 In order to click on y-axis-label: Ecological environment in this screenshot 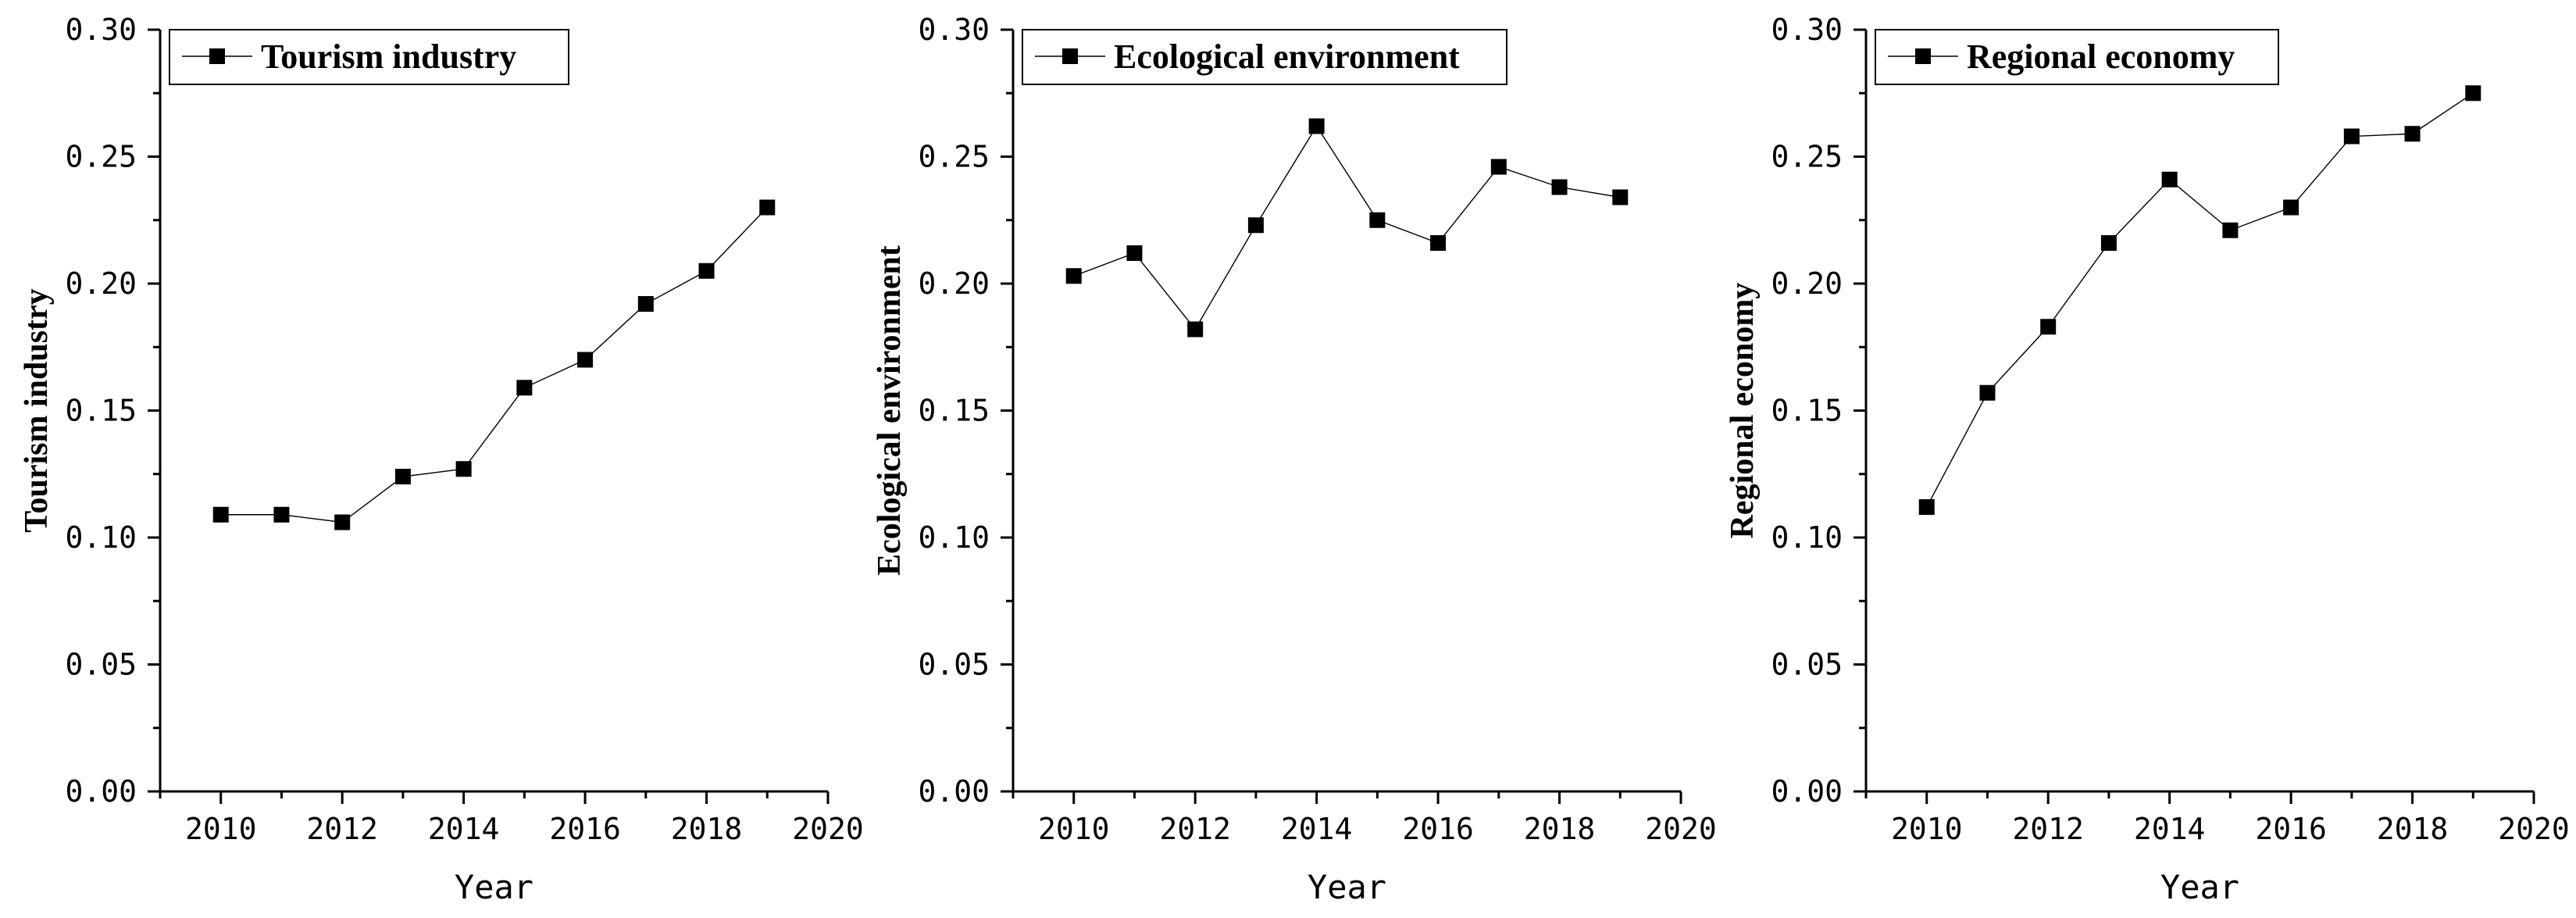, I will do `click(890, 410)`.